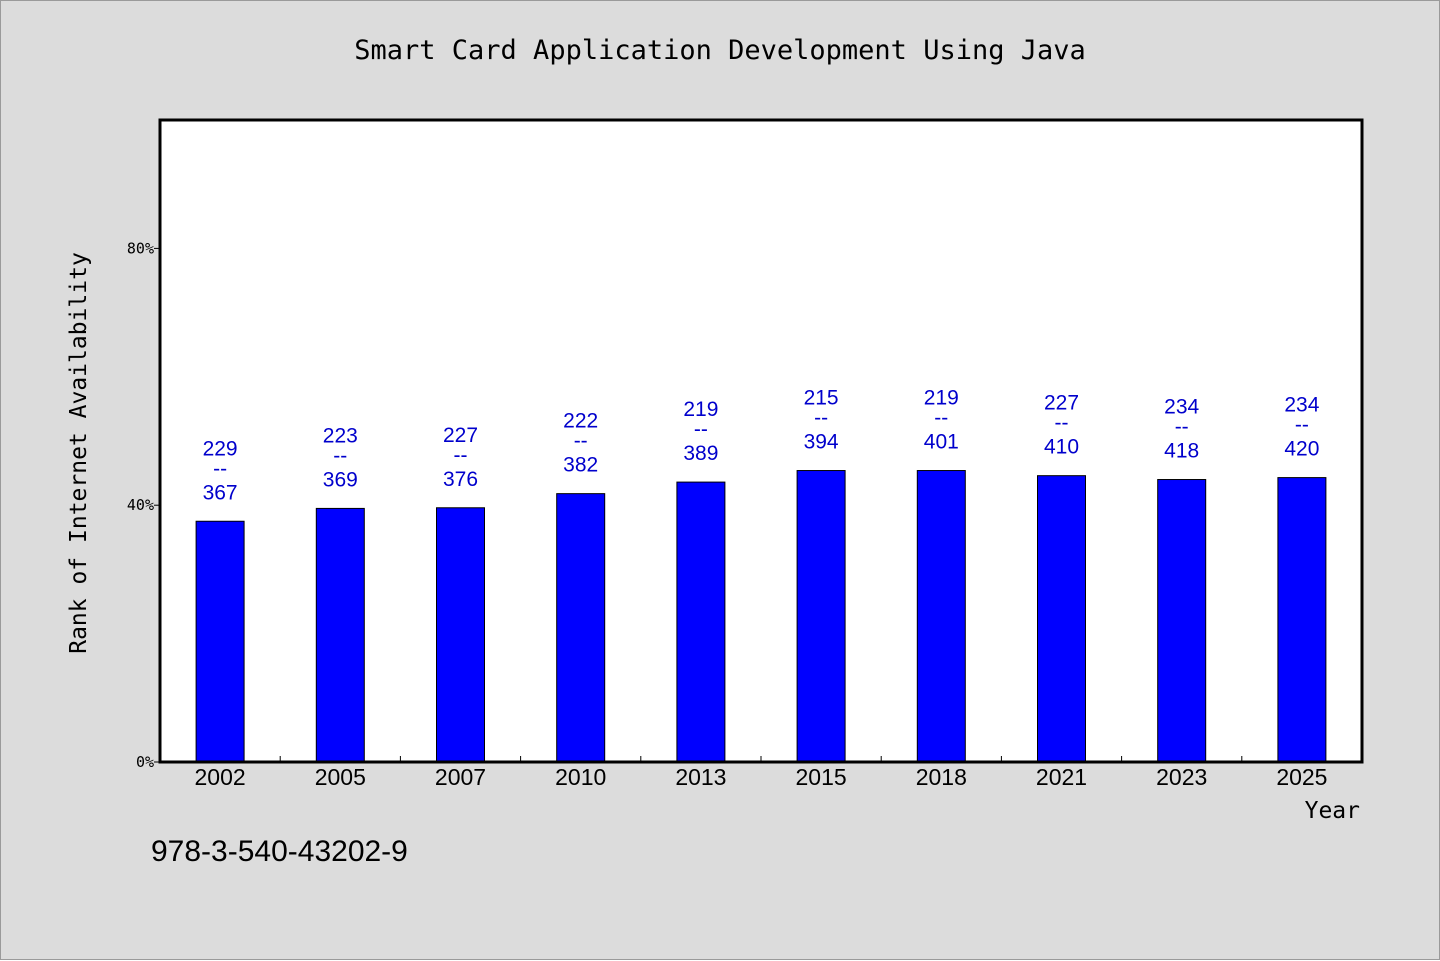 The height and width of the screenshot is (961, 1440). Describe the element at coordinates (79, 453) in the screenshot. I see `y-axis-label: Rank of Internet Availability` at that location.